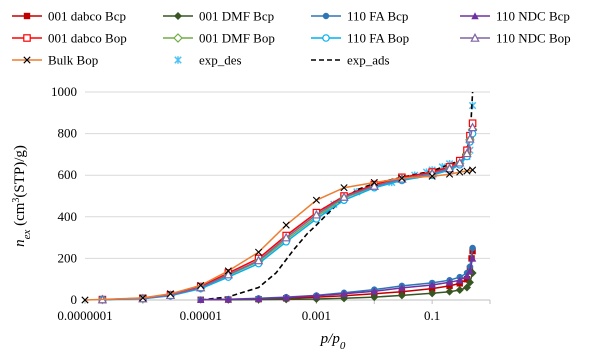 This screenshot has height=357, width=595. What do you see at coordinates (333, 341) in the screenshot?
I see `x-axis-title: p/p0` at bounding box center [333, 341].